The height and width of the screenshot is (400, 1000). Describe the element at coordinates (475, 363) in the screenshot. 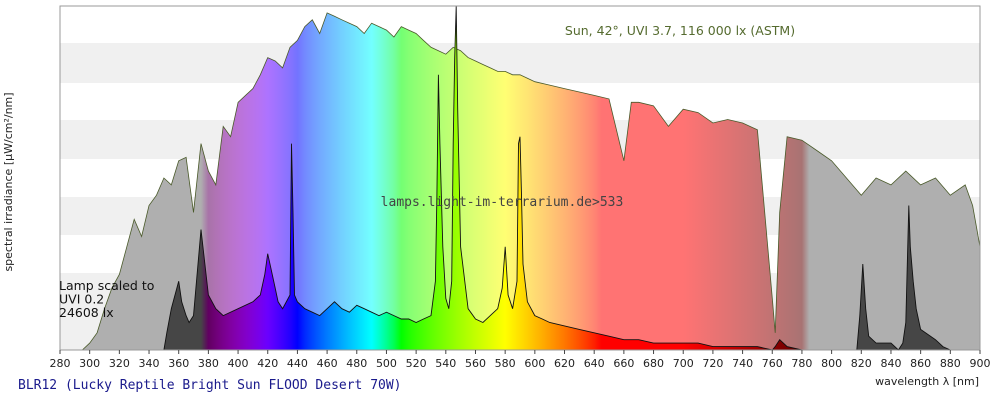

I see `x-tick-label: 560` at that location.